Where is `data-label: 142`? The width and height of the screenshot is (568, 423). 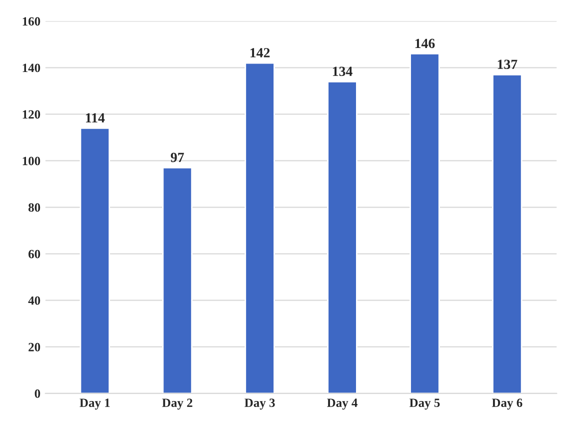
data-label: 142 is located at coordinates (260, 53).